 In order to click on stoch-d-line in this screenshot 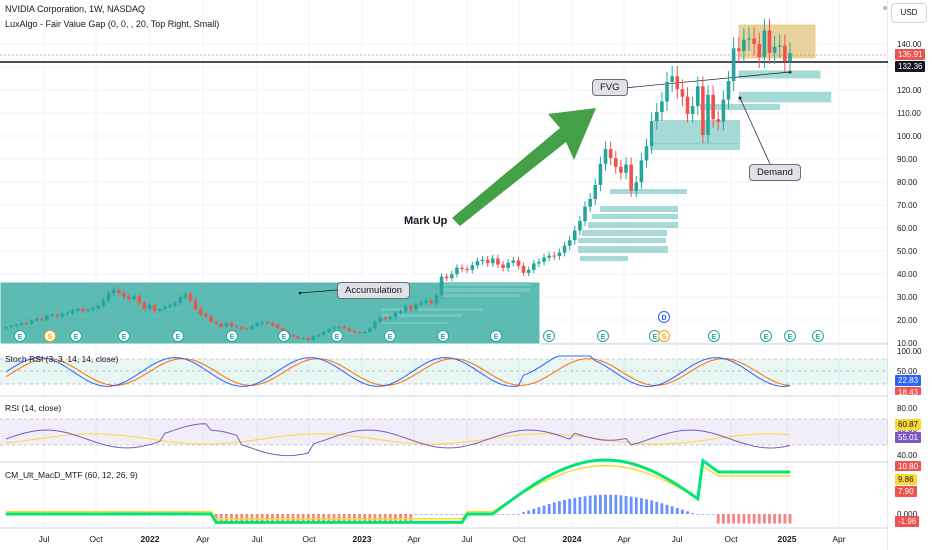, I will do `click(398, 372)`.